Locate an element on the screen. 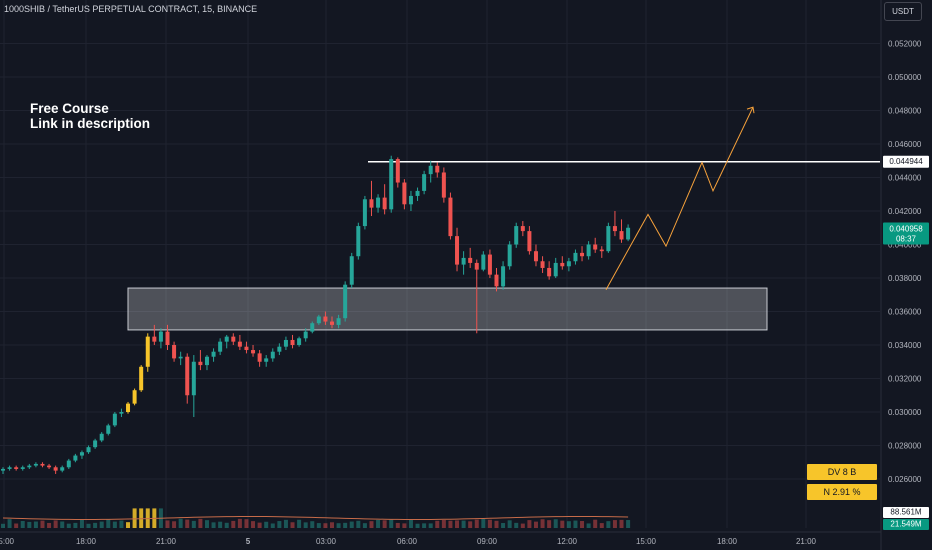 The image size is (932, 550). x-tick-label: 06:00 is located at coordinates (407, 541).